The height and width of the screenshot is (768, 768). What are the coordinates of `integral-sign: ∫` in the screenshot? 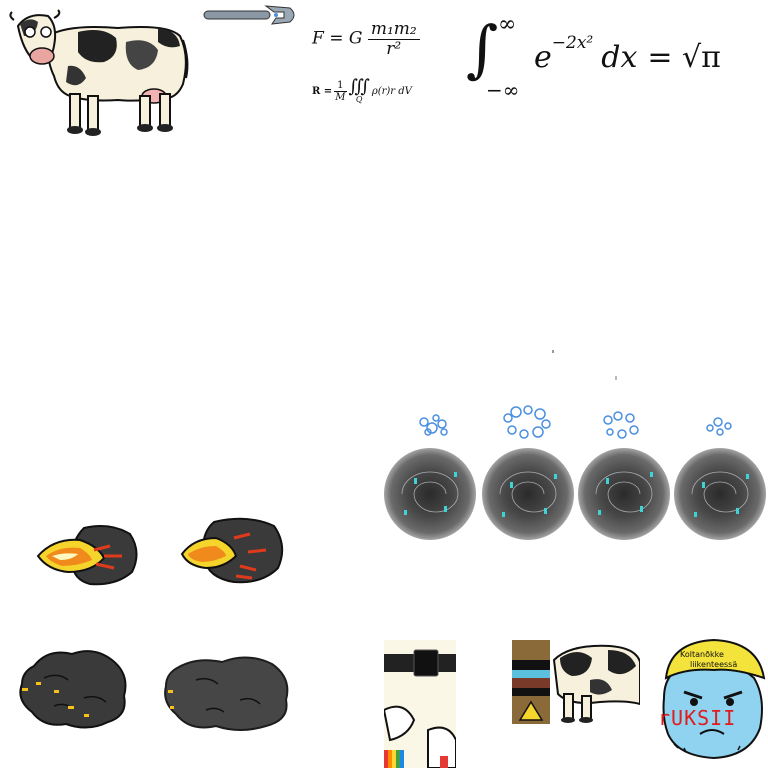 It's located at (482, 49).